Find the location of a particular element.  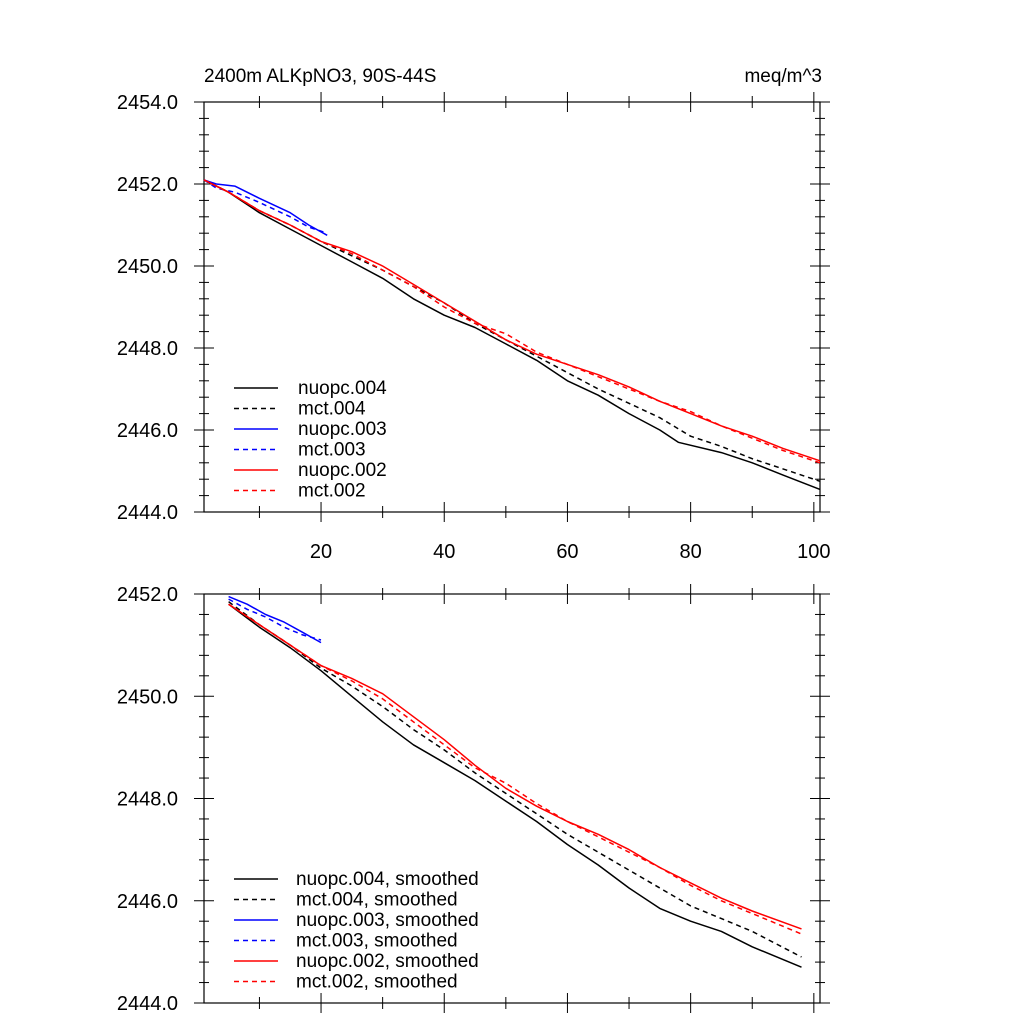

legend-label: nuopc.003, smoothed is located at coordinates (387, 920).